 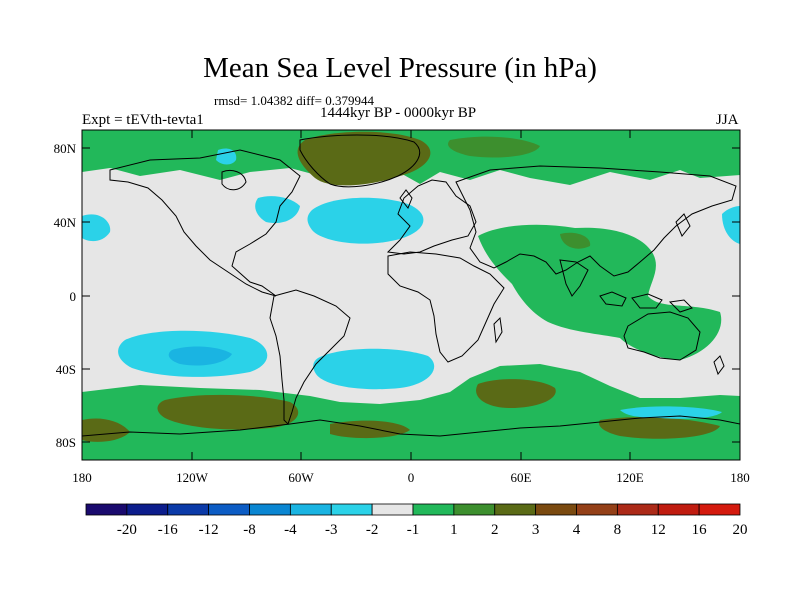 I want to click on coastline-greenland, so click(x=359, y=161).